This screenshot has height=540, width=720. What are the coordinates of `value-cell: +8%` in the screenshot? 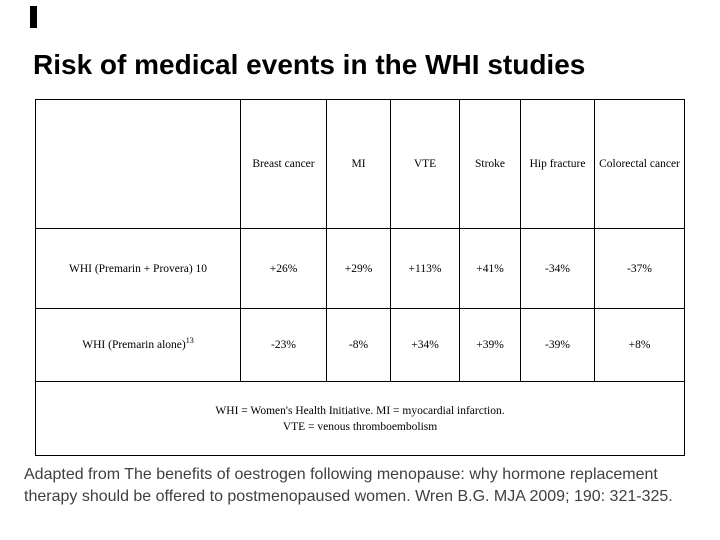 It's located at (639, 345).